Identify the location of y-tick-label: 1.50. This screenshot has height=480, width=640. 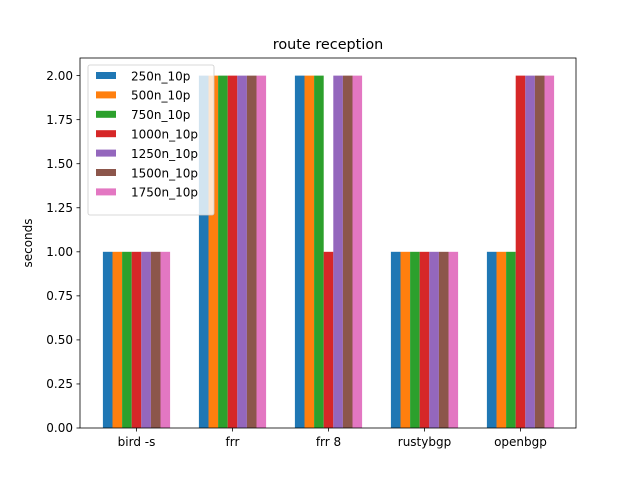
(59, 164).